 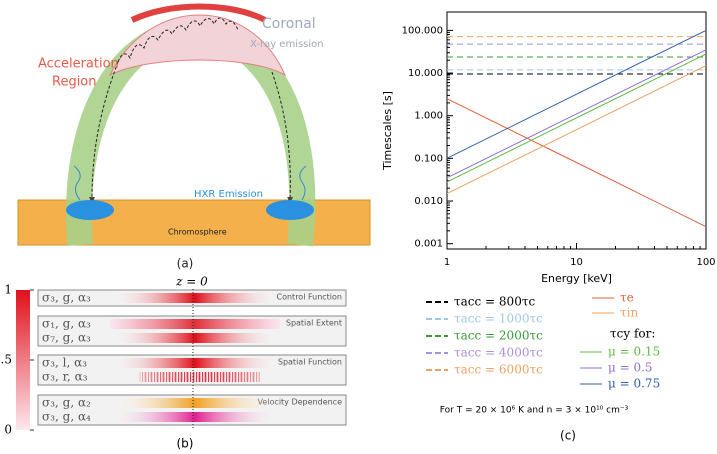 I want to click on group-label: Velocity Dependence, so click(x=300, y=402).